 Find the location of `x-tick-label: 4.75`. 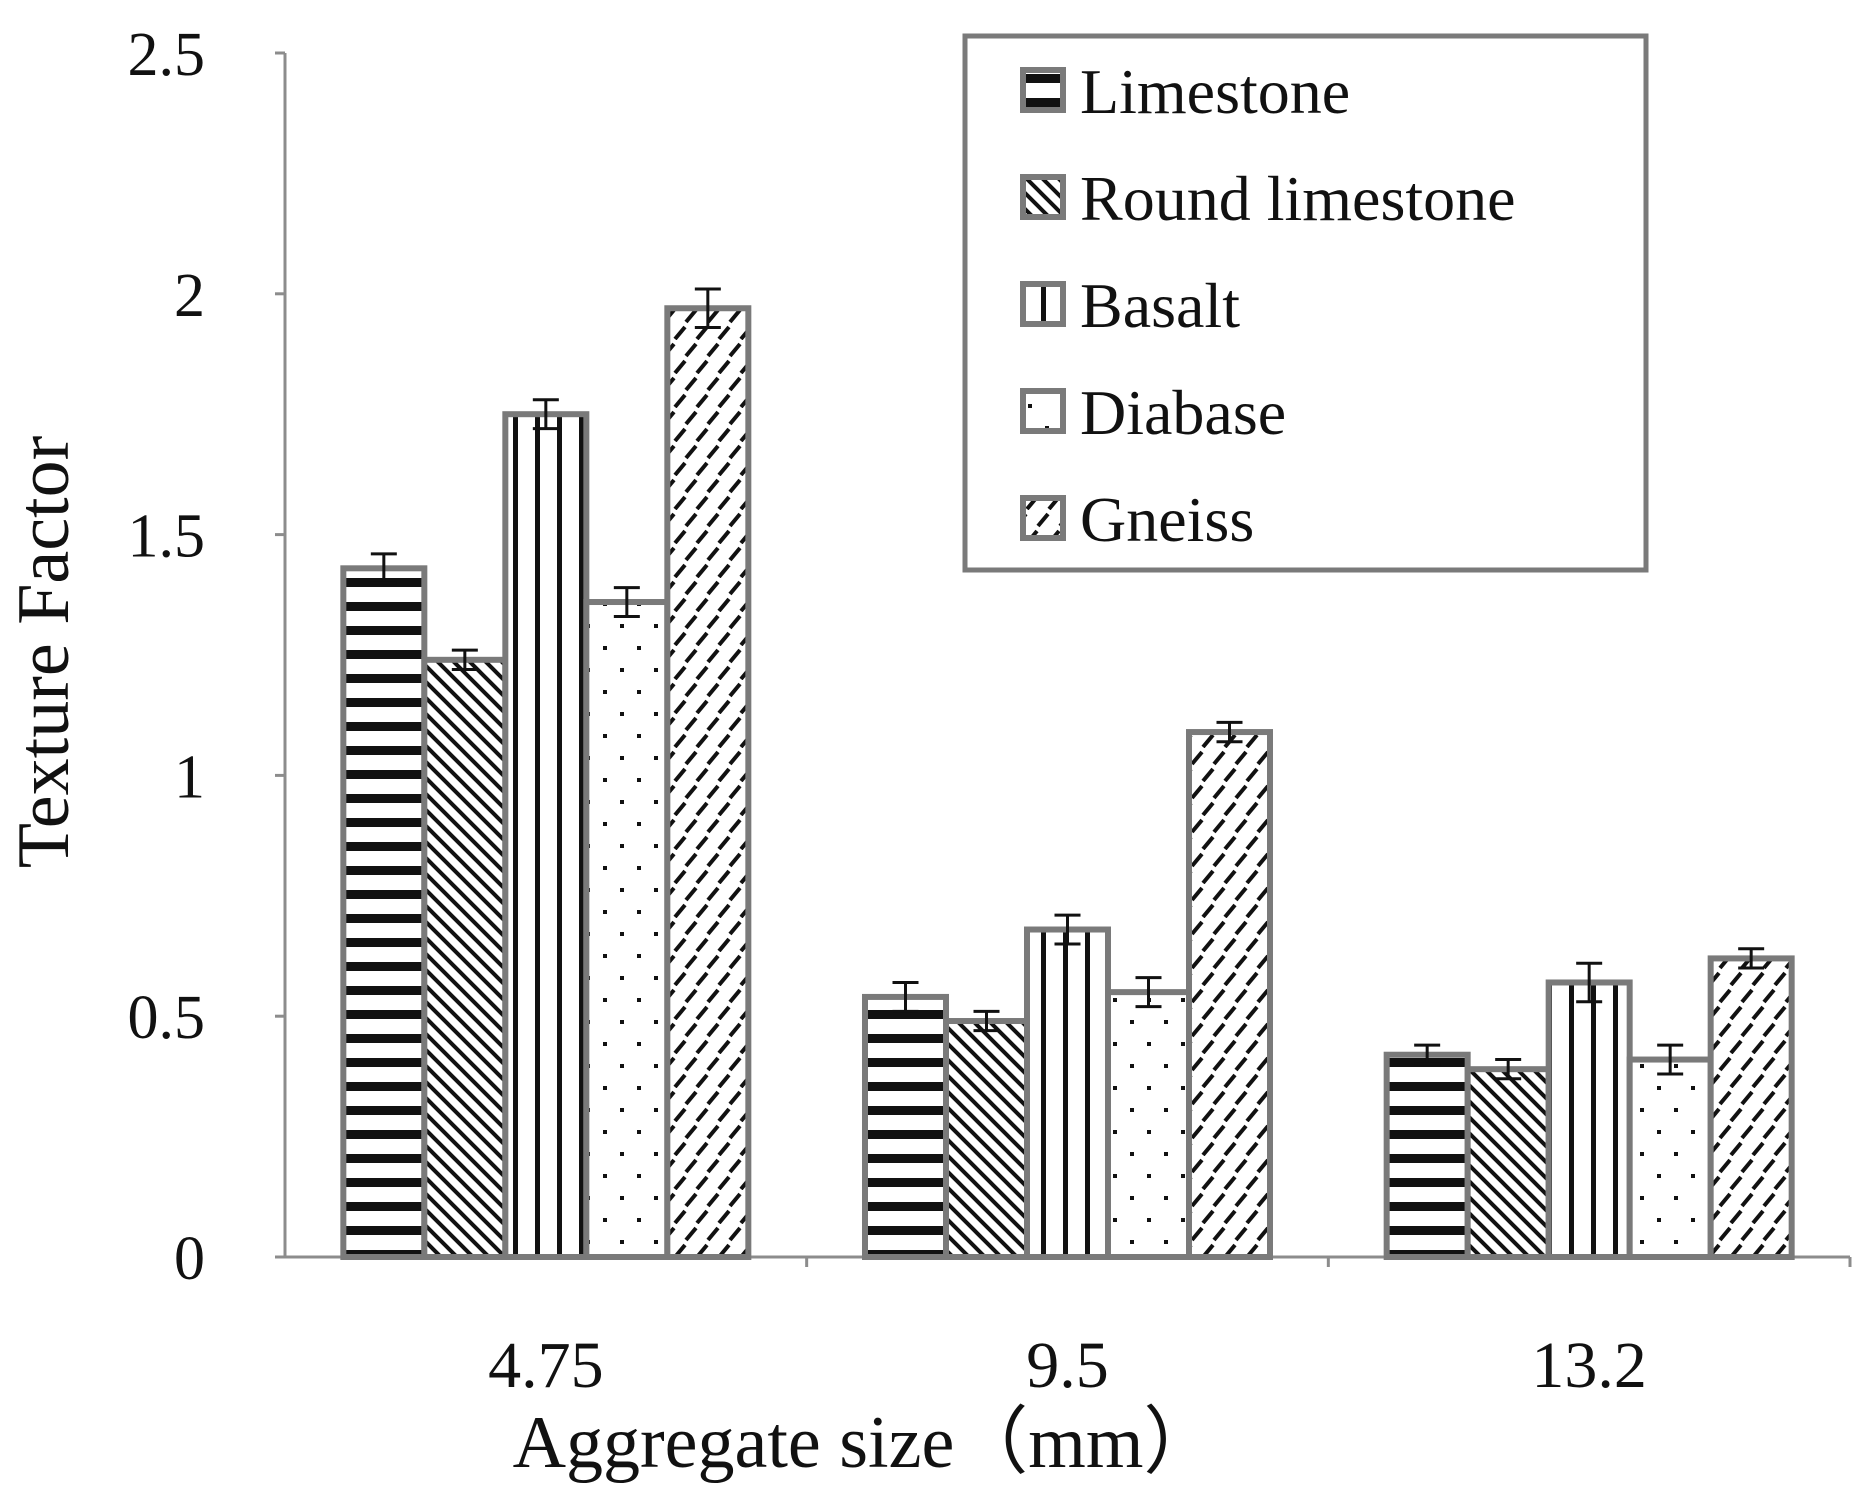

x-tick-label: 4.75 is located at coordinates (546, 1365).